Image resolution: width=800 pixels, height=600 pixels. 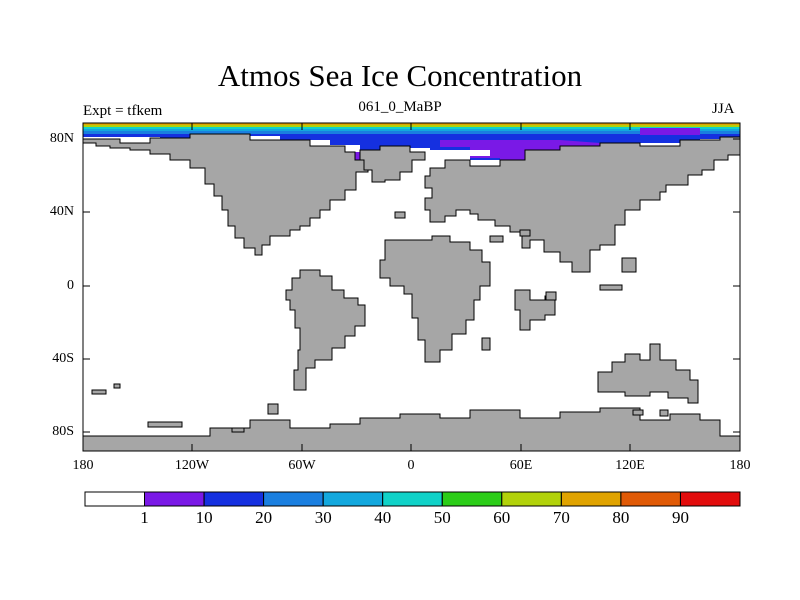 What do you see at coordinates (629, 265) in the screenshot?
I see `island-japan` at bounding box center [629, 265].